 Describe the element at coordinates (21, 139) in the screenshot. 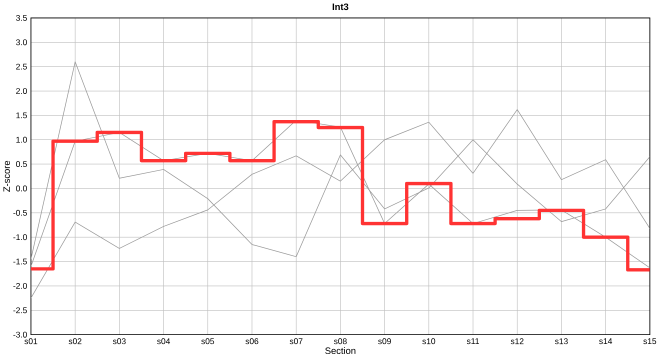

I see `y-tick-label: 1.0` at that location.